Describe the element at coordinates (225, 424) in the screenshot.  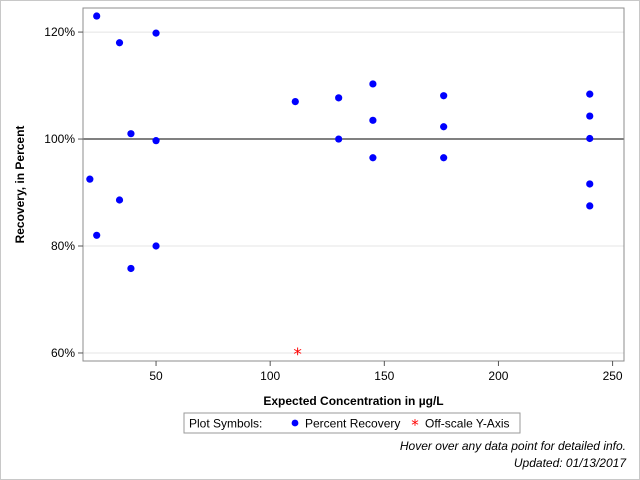
I see `legend-title: Plot Symbols:` at that location.